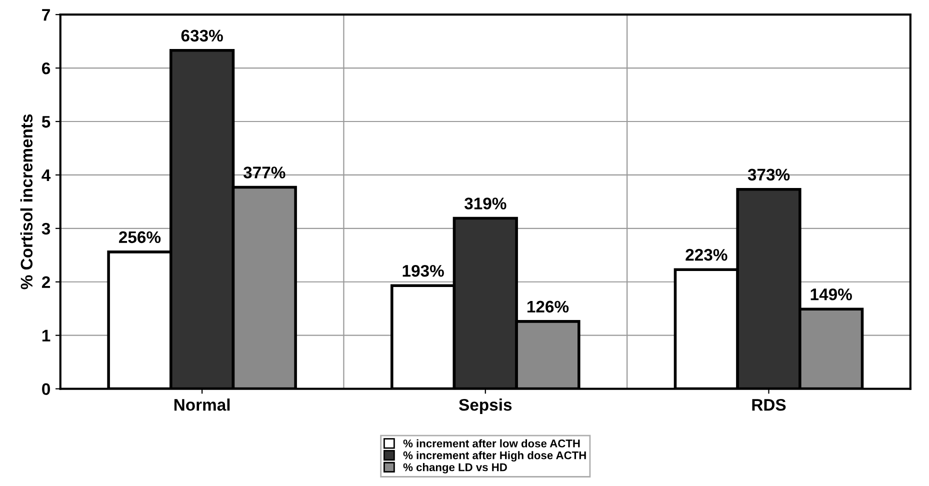 This screenshot has height=486, width=929. Describe the element at coordinates (46, 228) in the screenshot. I see `y-tick-label: 3` at that location.